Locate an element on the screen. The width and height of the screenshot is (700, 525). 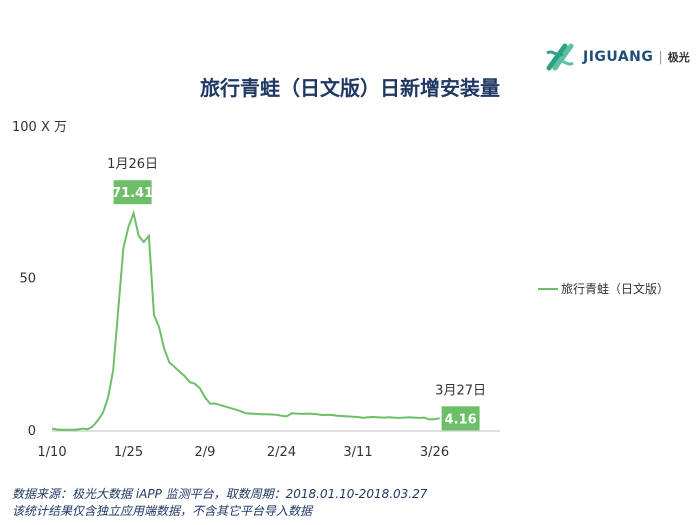
brand-cn: 极光 is located at coordinates (678, 57).